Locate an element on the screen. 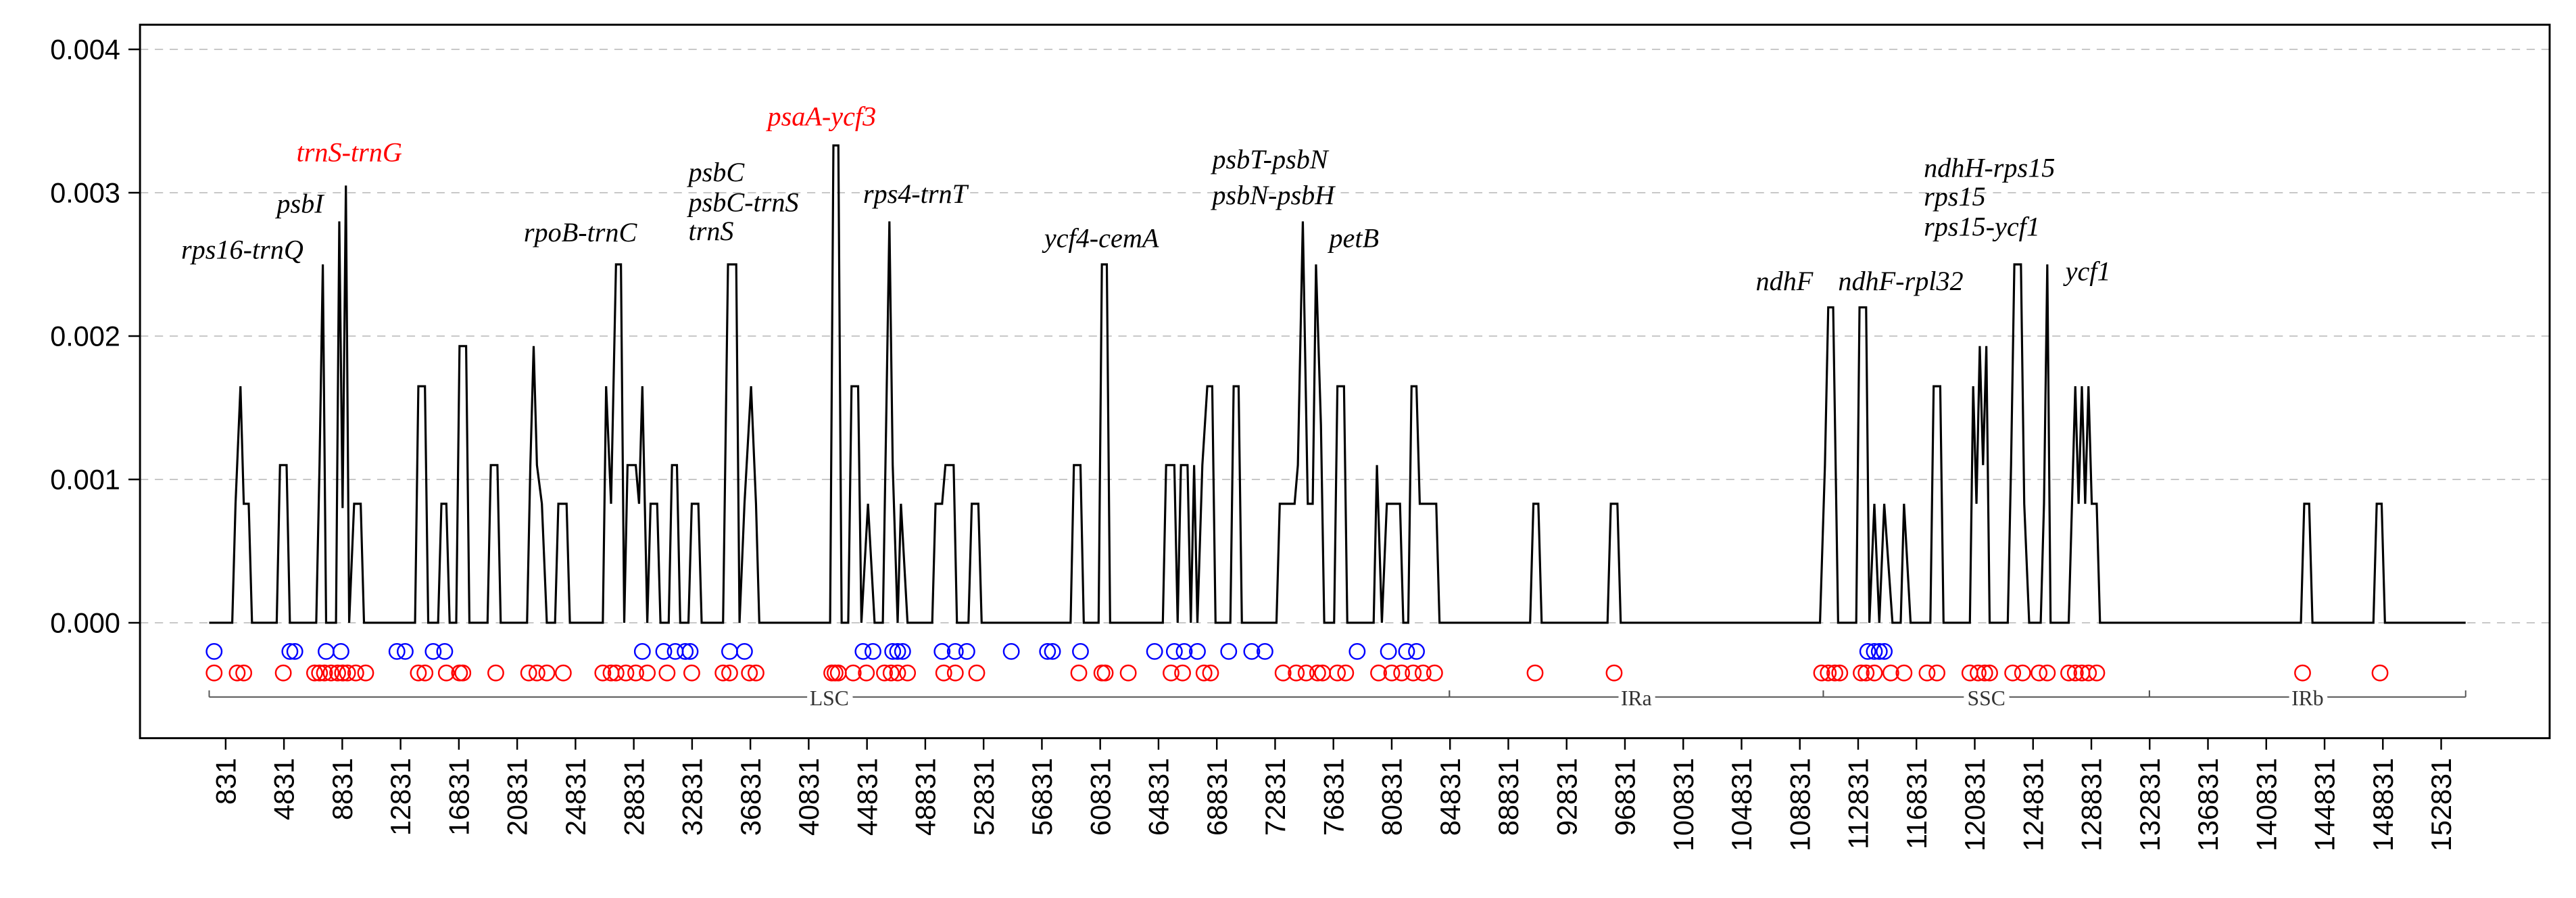  x-tick-label: 84831 is located at coordinates (1450, 797).